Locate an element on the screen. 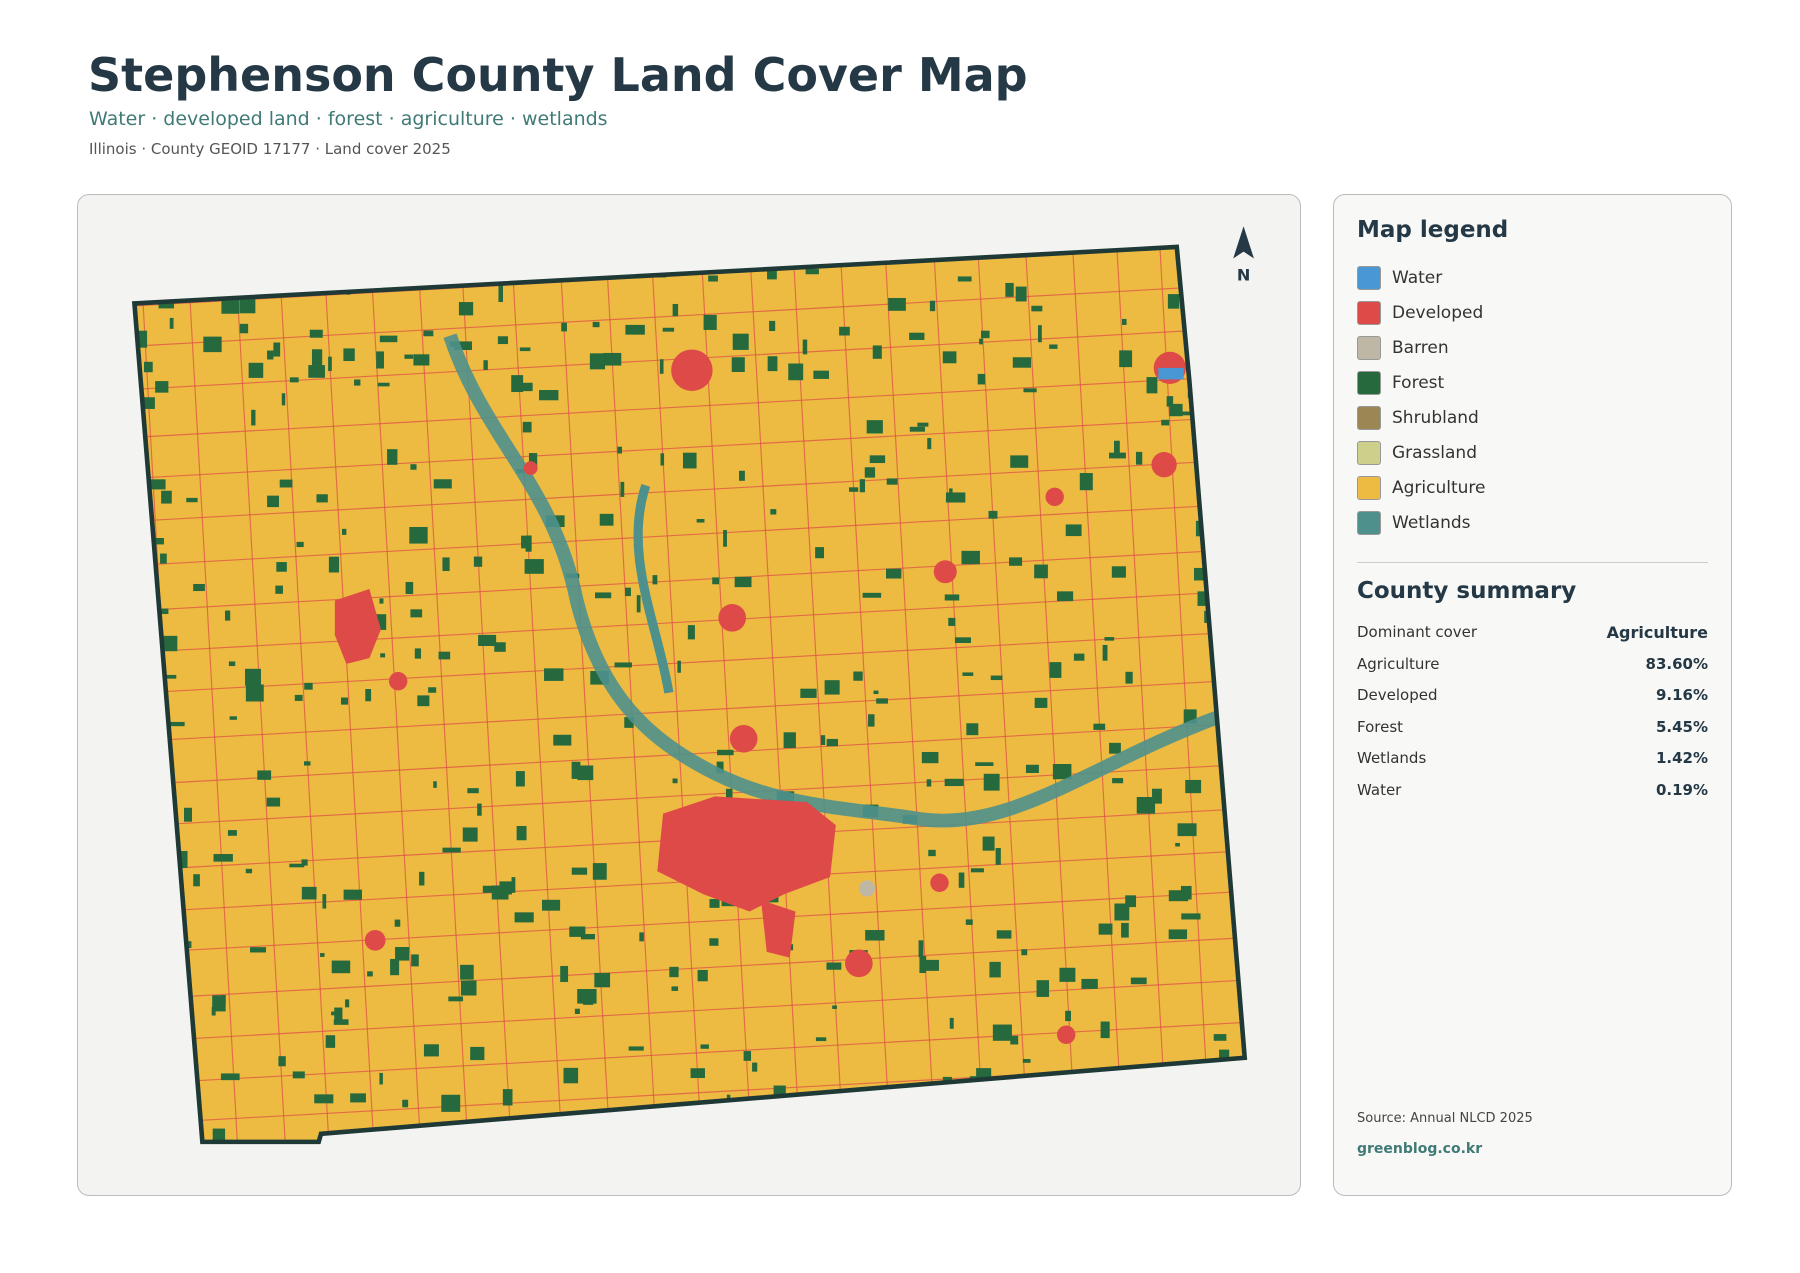 This screenshot has height=1273, width=1800. legend-item: Agriculture is located at coordinates (1421, 488).